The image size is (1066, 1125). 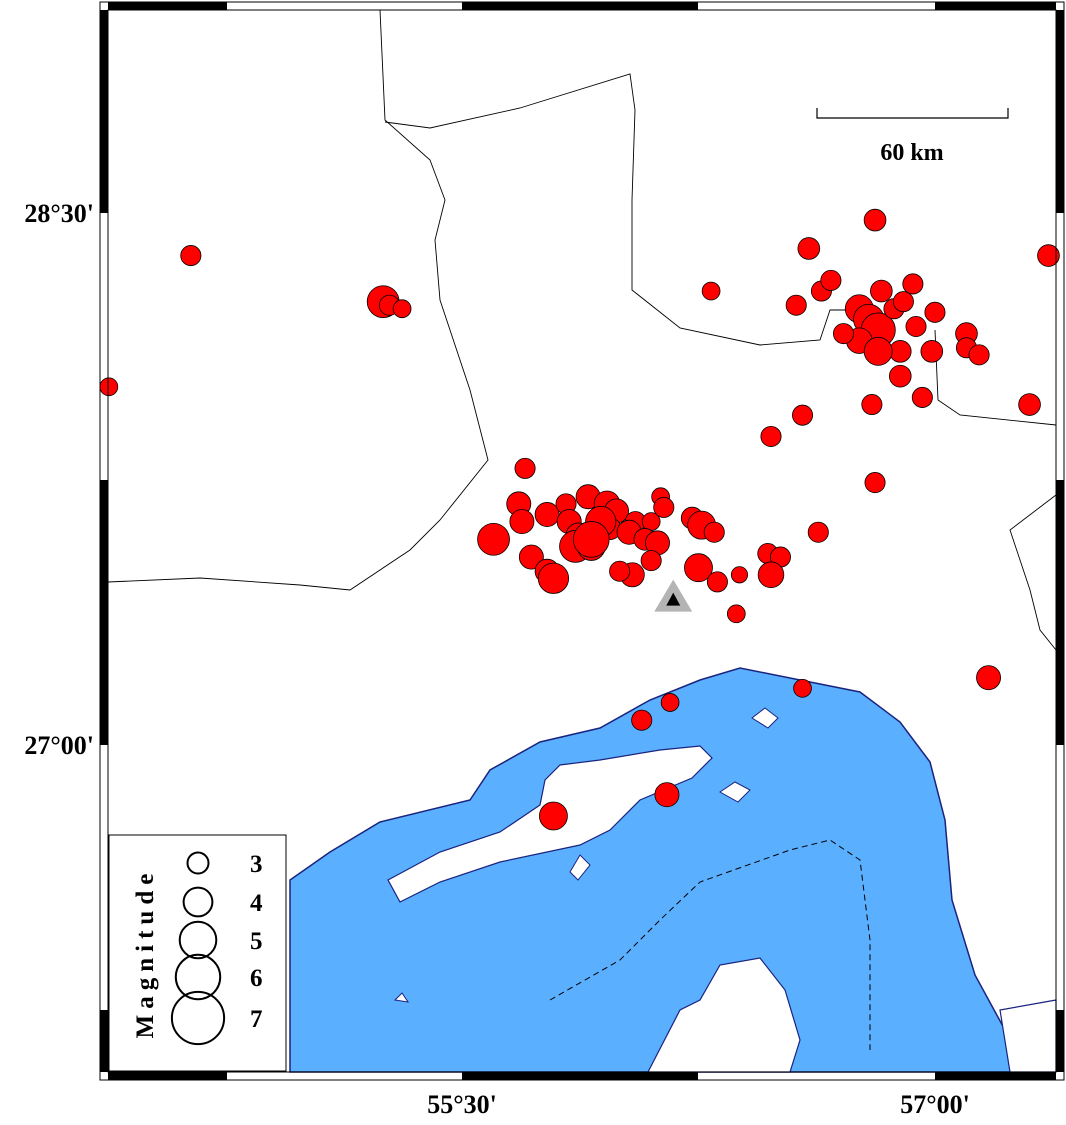 What do you see at coordinates (256, 978) in the screenshot?
I see `legend-label: 6` at bounding box center [256, 978].